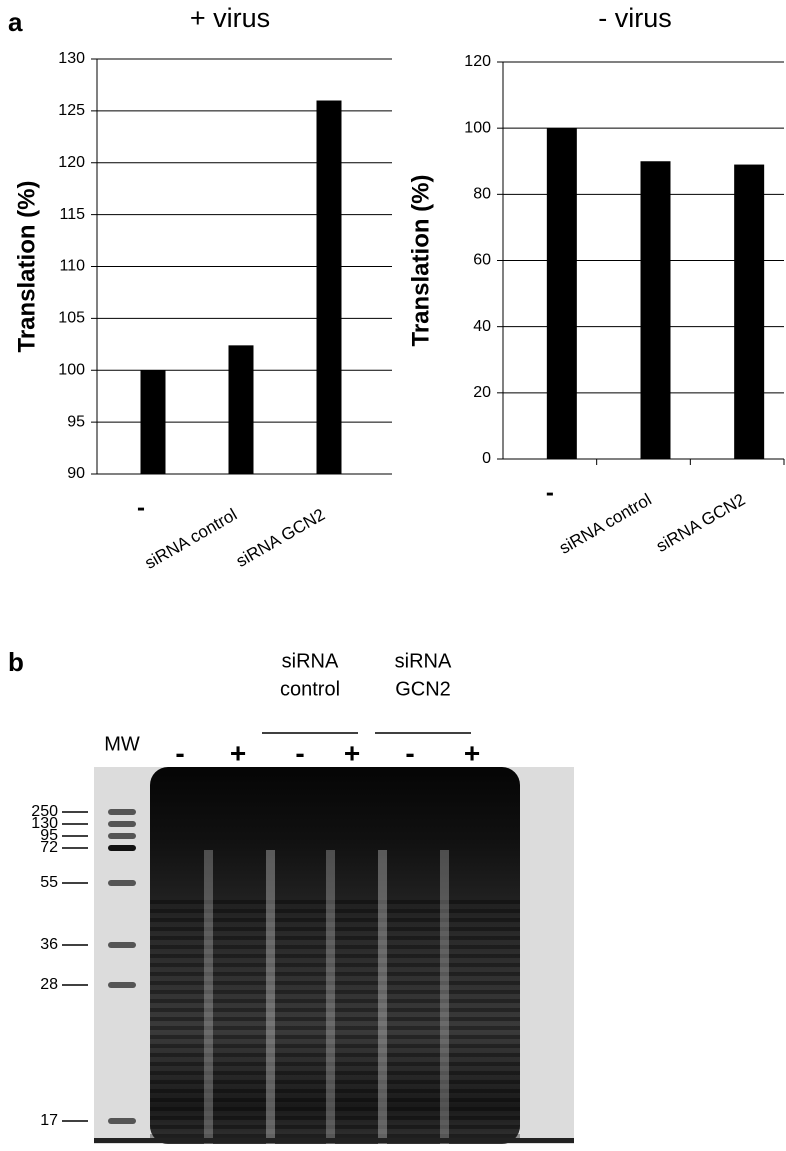 This screenshot has width=786, height=1151. I want to click on panel-label: a, so click(15, 22).